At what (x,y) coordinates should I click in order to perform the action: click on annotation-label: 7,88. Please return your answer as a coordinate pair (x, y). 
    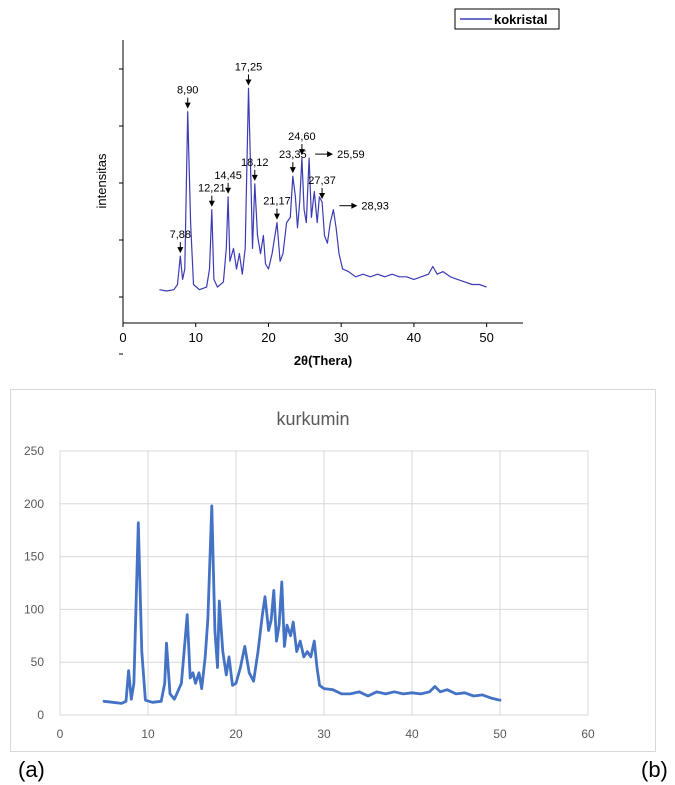
    Looking at the image, I should click on (180, 235).